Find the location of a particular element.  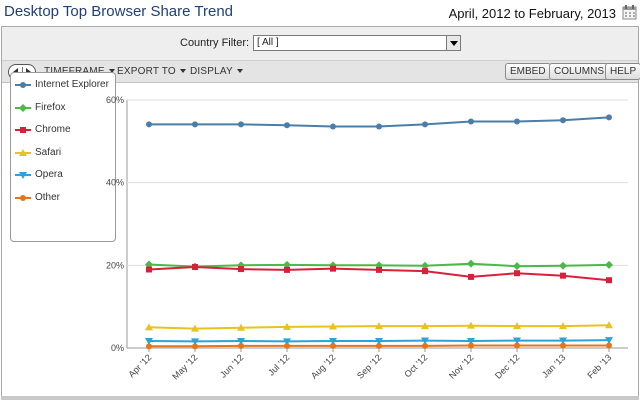

timeframe-menu: TIMEFRAME is located at coordinates (79, 71).